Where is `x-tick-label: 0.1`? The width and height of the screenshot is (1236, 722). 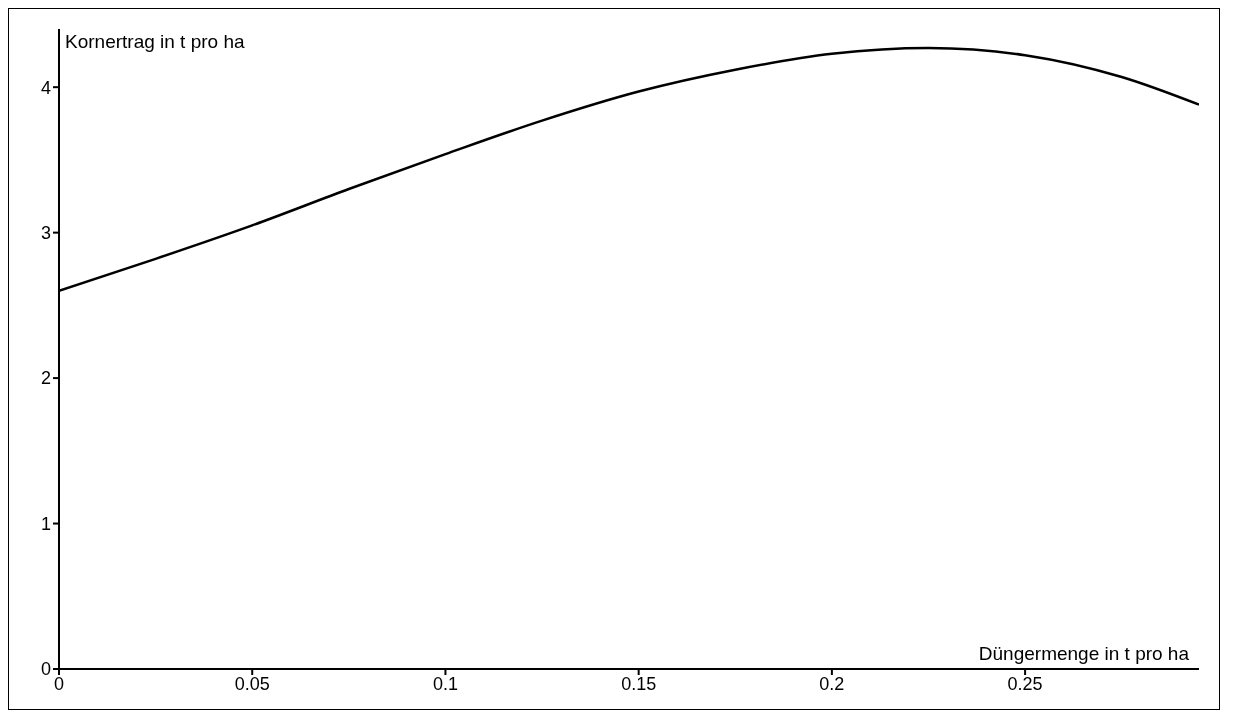 x-tick-label: 0.1 is located at coordinates (445, 683).